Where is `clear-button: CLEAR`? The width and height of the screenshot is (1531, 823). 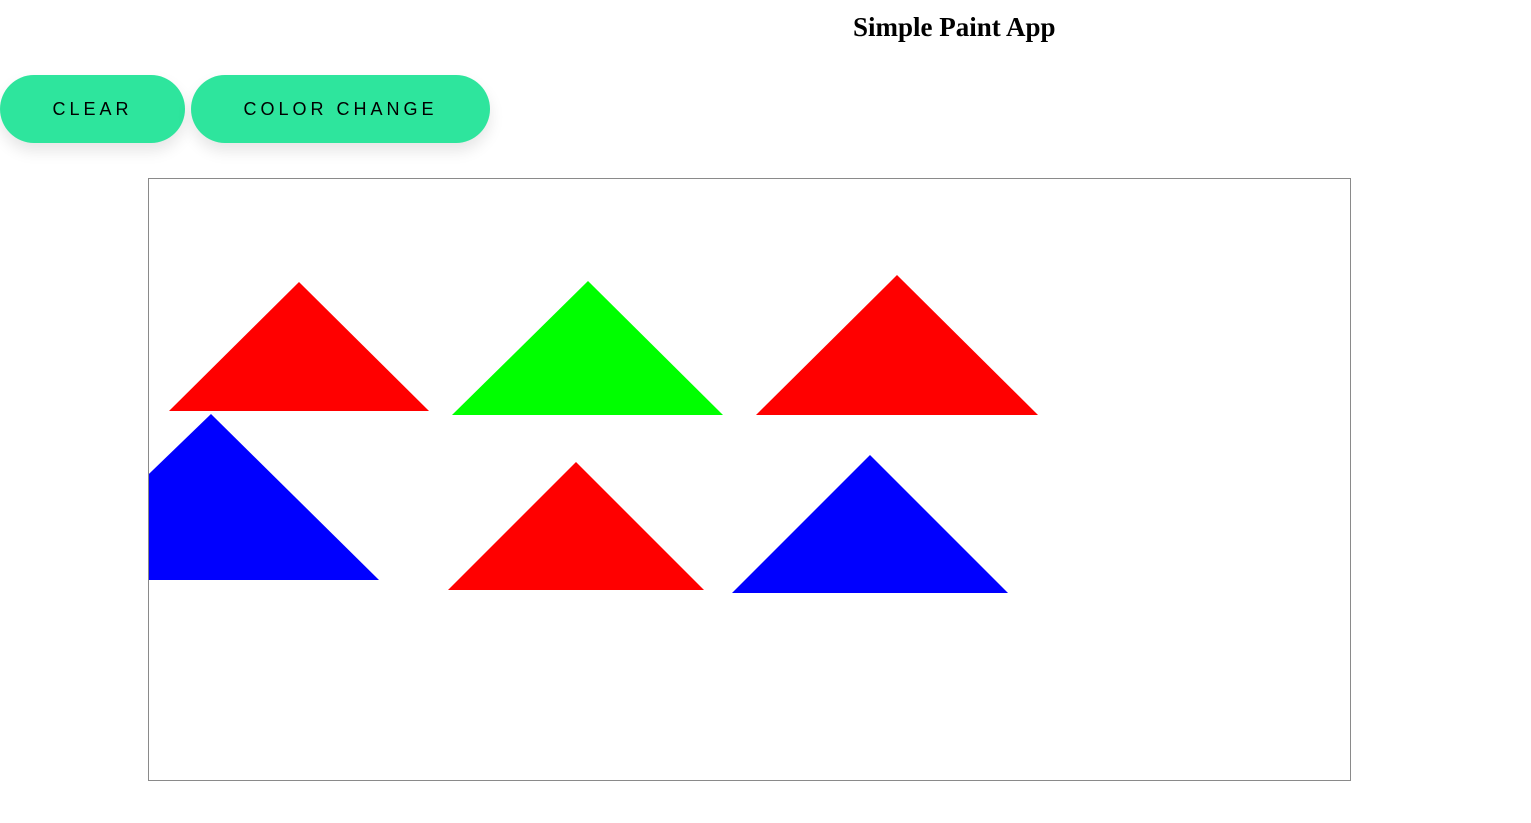 clear-button: CLEAR is located at coordinates (92, 109).